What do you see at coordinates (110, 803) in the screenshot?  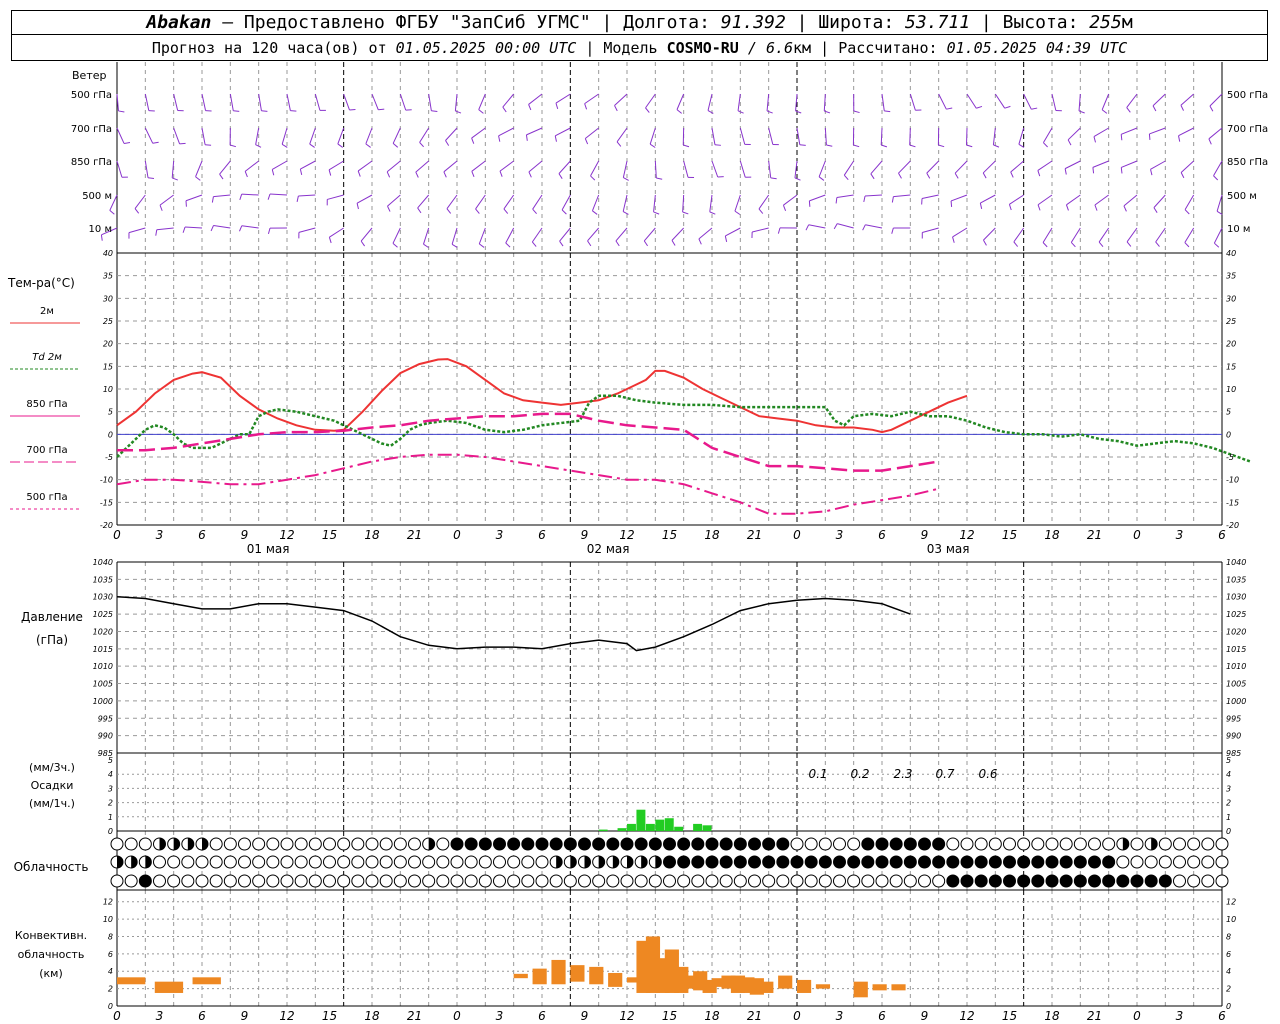 I see `ytick-label-left: 2` at bounding box center [110, 803].